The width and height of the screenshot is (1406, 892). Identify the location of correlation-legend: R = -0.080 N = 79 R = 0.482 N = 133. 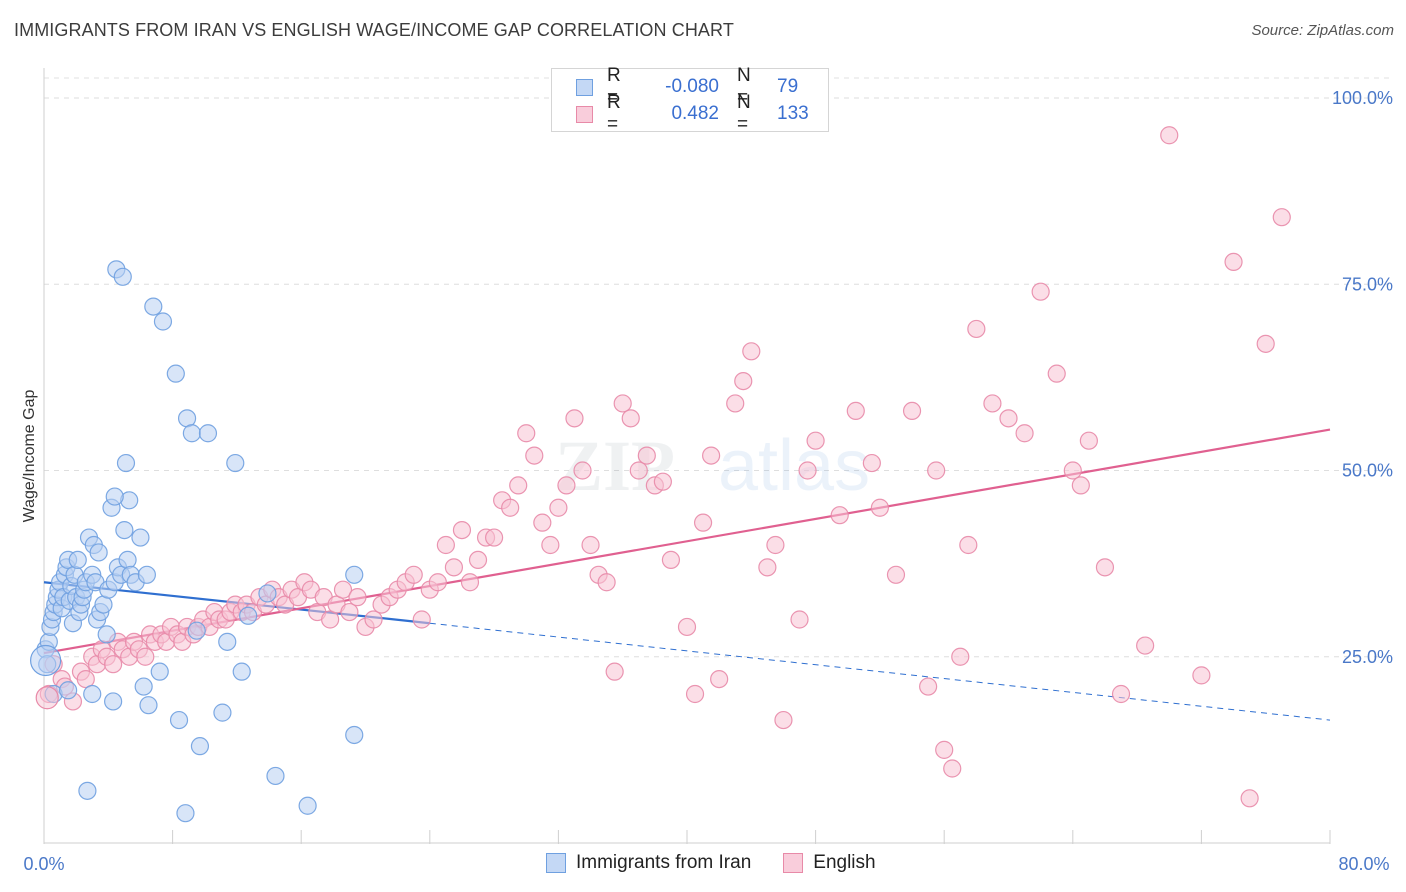
(690, 100).